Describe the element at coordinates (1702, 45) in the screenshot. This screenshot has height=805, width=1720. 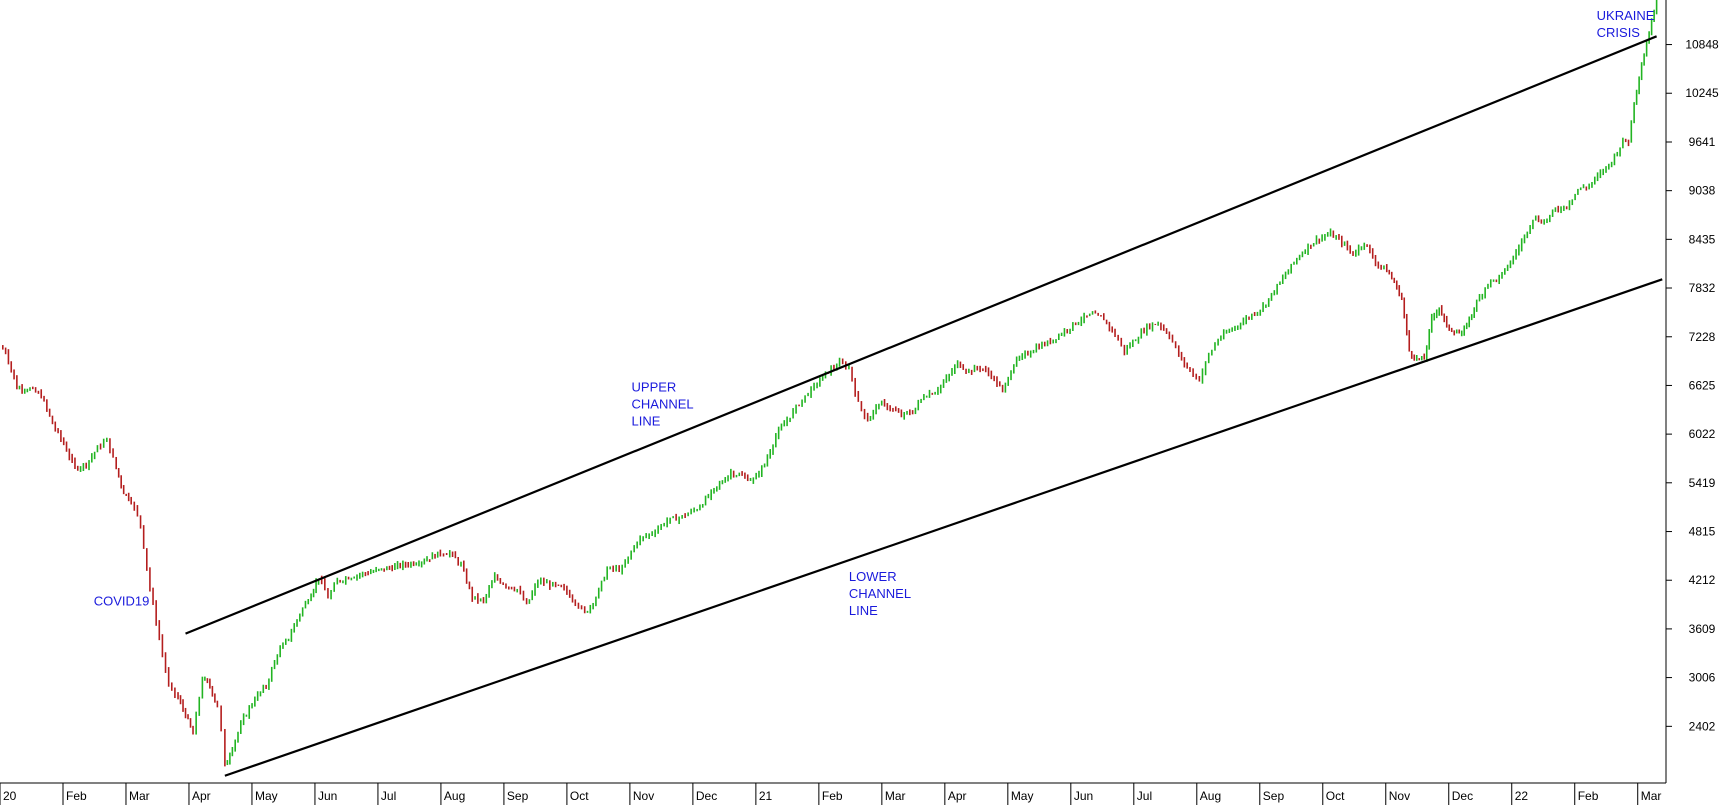
I see `y-tick-label: 10848` at that location.